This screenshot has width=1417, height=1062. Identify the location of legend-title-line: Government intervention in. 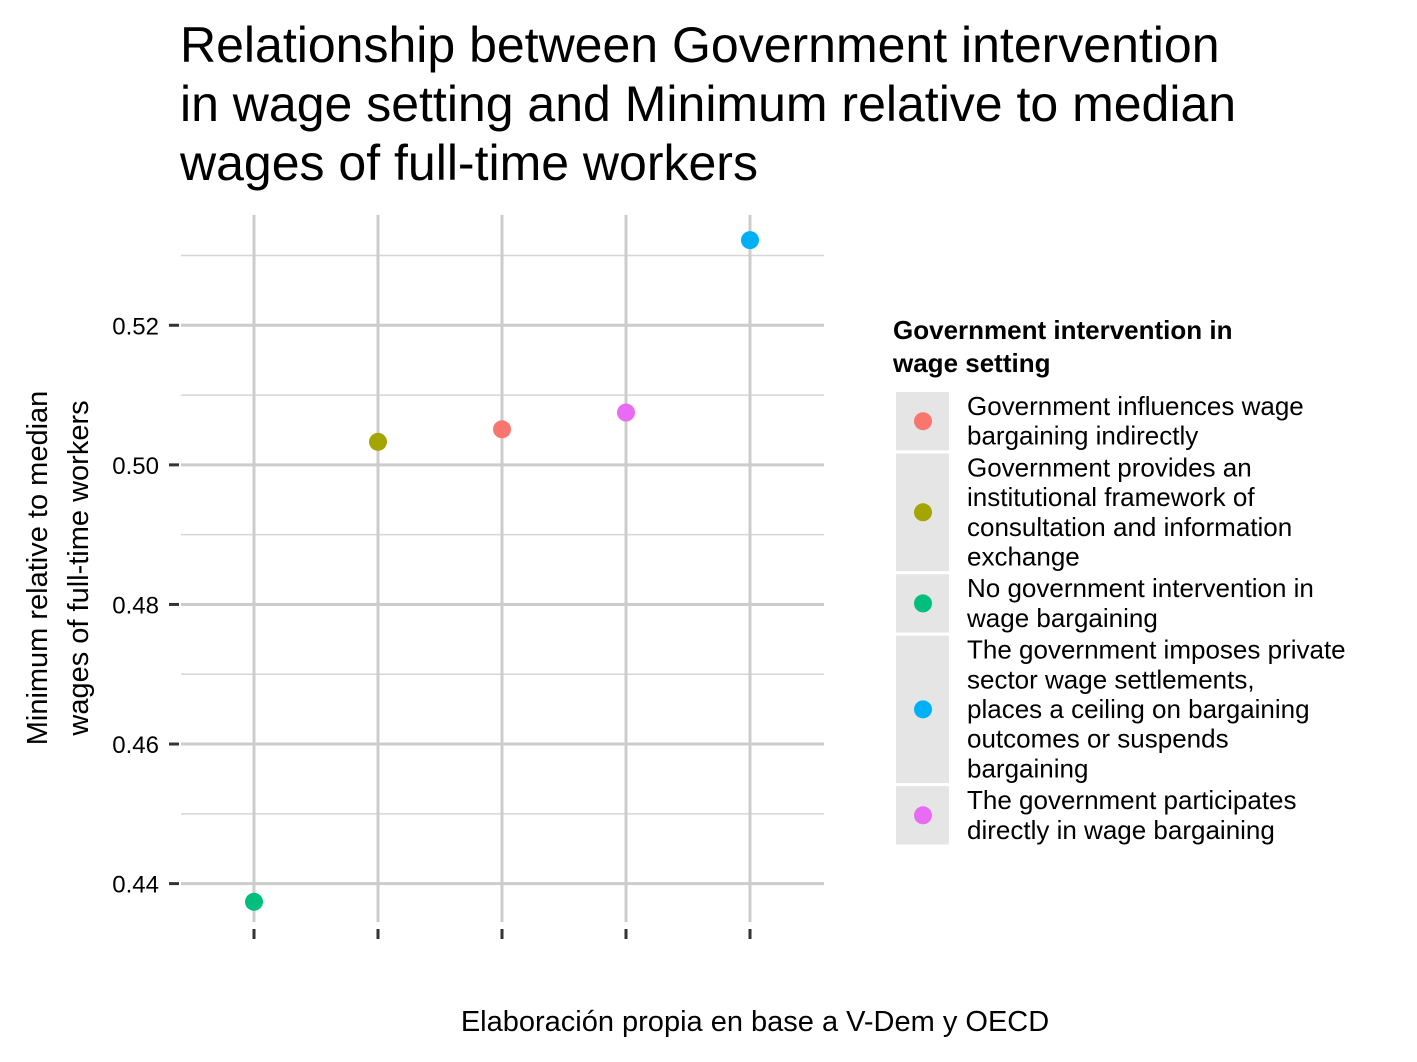
(1063, 330).